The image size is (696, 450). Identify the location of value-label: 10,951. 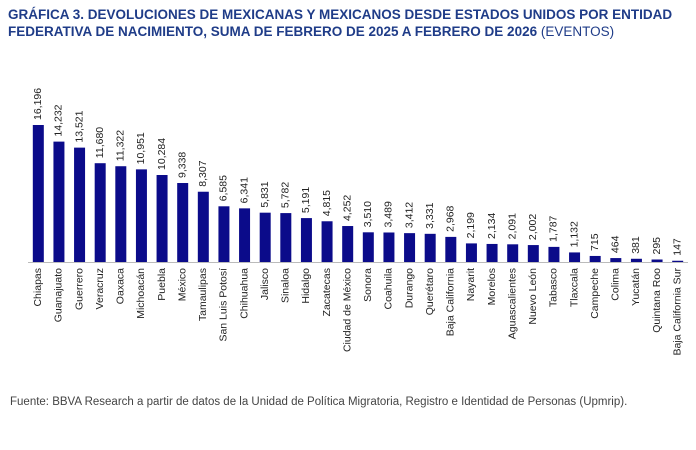
(141, 148).